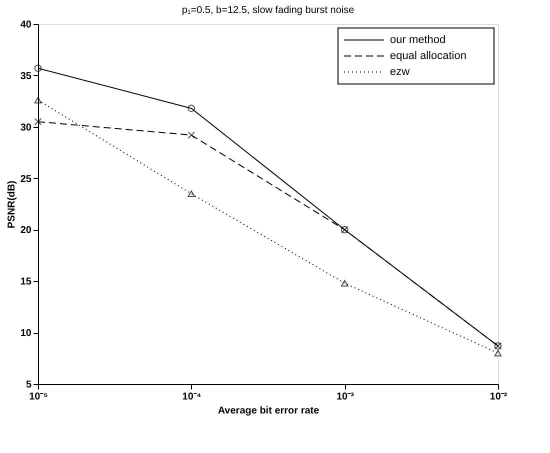 This screenshot has height=453, width=550. I want to click on y-tick-label: 5, so click(29, 385).